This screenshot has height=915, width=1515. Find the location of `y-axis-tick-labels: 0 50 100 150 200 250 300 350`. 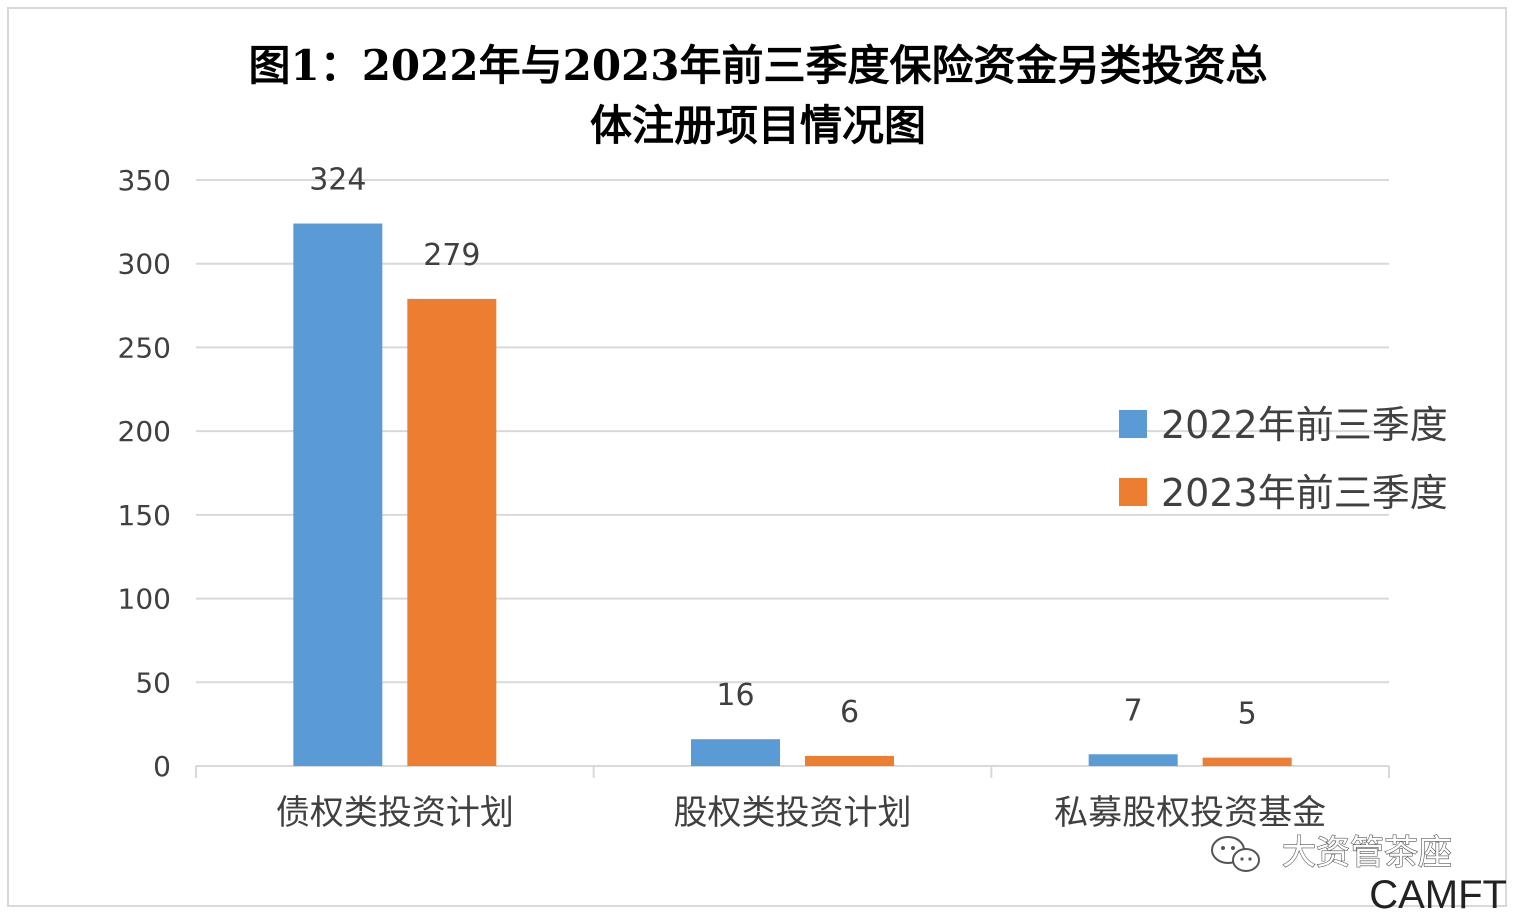

y-axis-tick-labels: 0 50 100 150 200 250 300 350 is located at coordinates (144, 473).